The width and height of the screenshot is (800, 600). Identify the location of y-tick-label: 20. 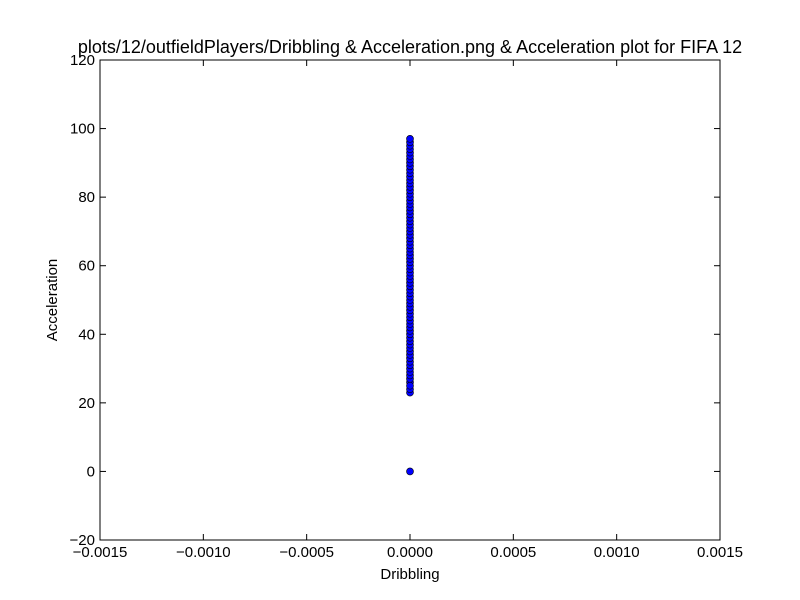
(86, 403).